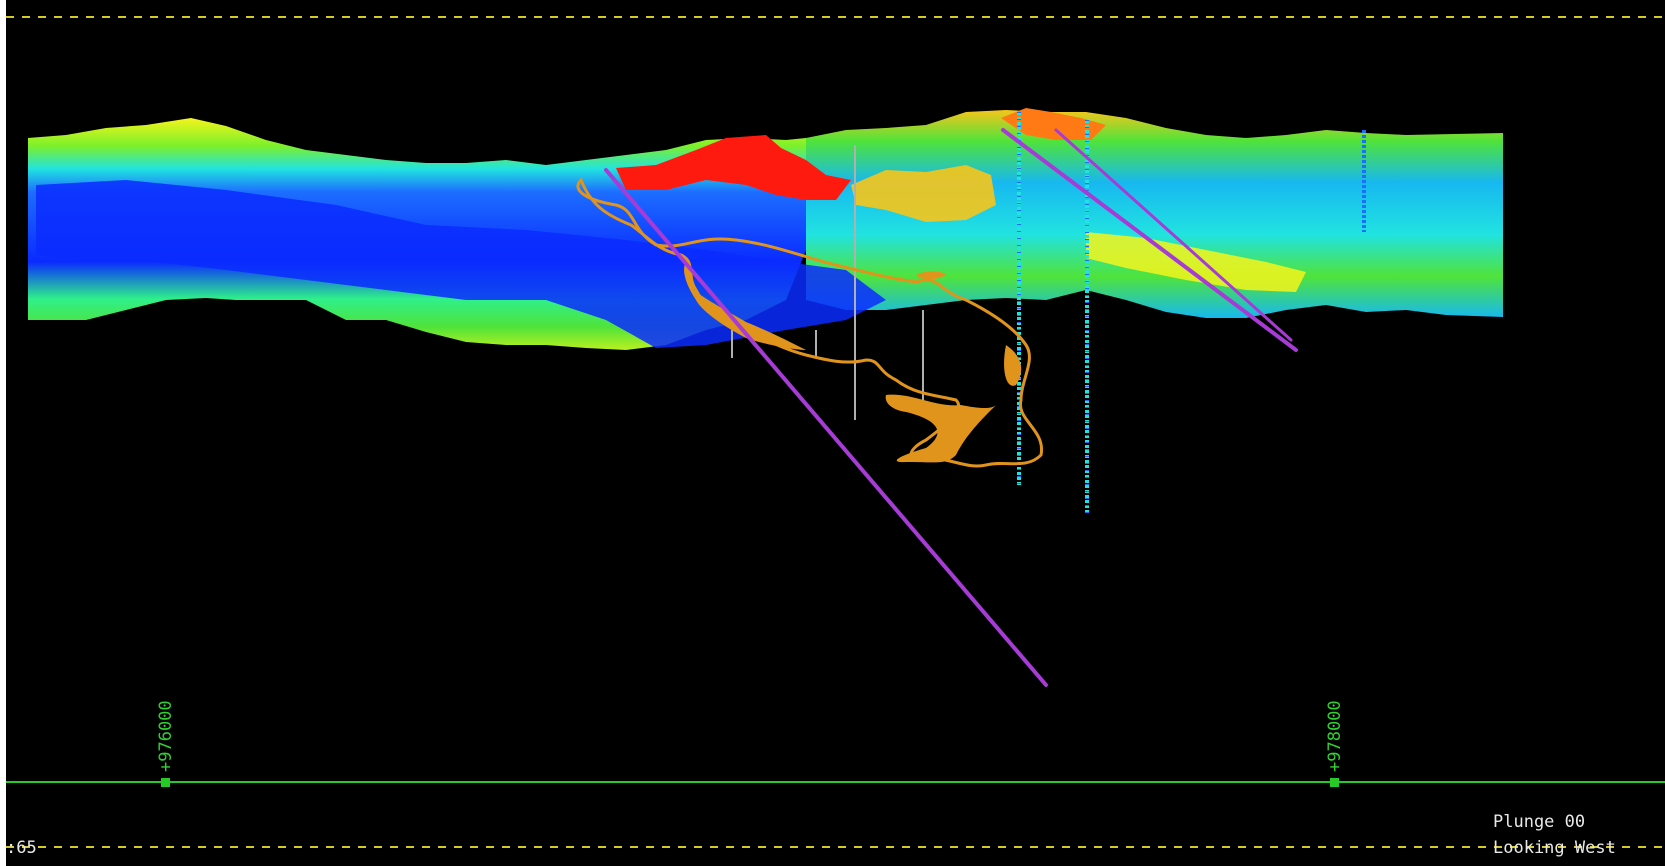  What do you see at coordinates (1335, 736) in the screenshot?
I see `grid-label-978000: +978000` at bounding box center [1335, 736].